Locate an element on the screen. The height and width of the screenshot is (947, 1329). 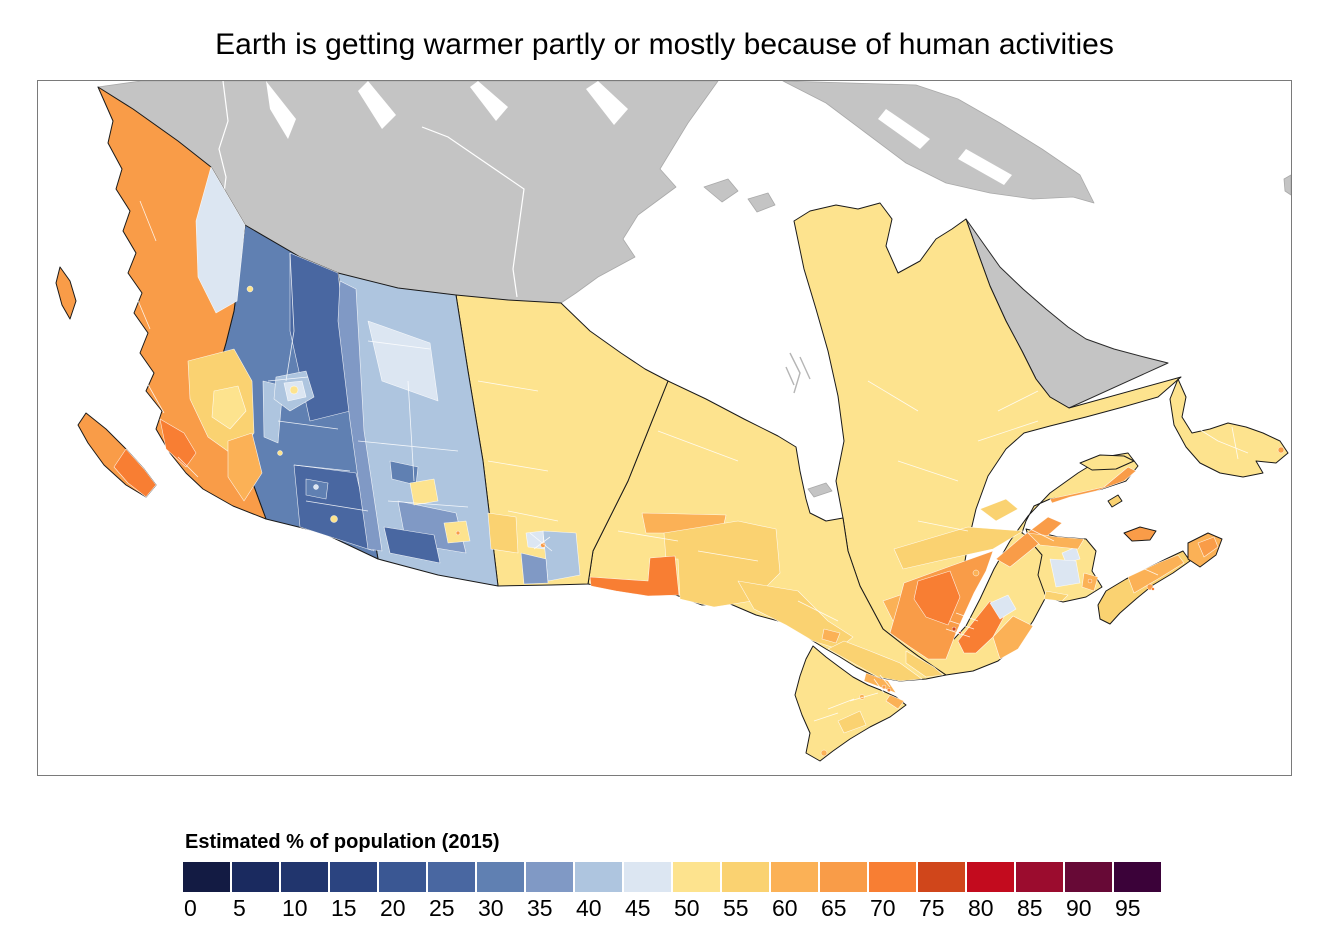
legend-bin: 15 is located at coordinates (354, 892).